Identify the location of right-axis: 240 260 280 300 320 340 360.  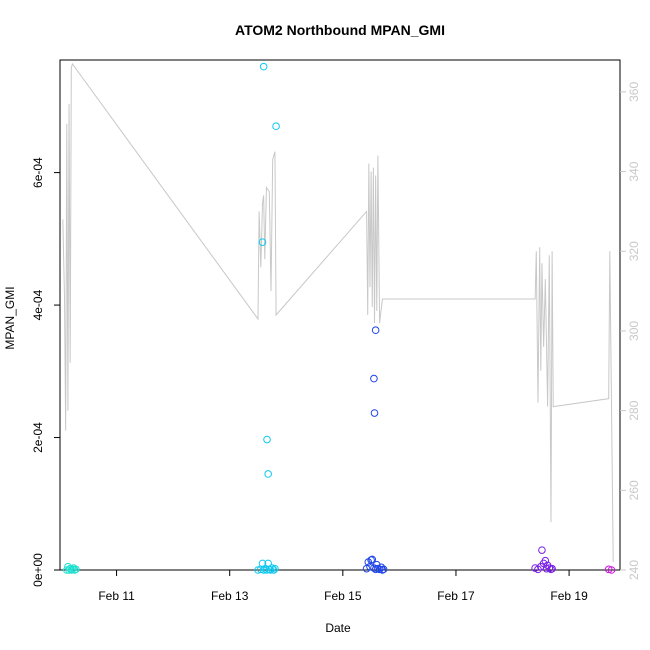
(630, 331).